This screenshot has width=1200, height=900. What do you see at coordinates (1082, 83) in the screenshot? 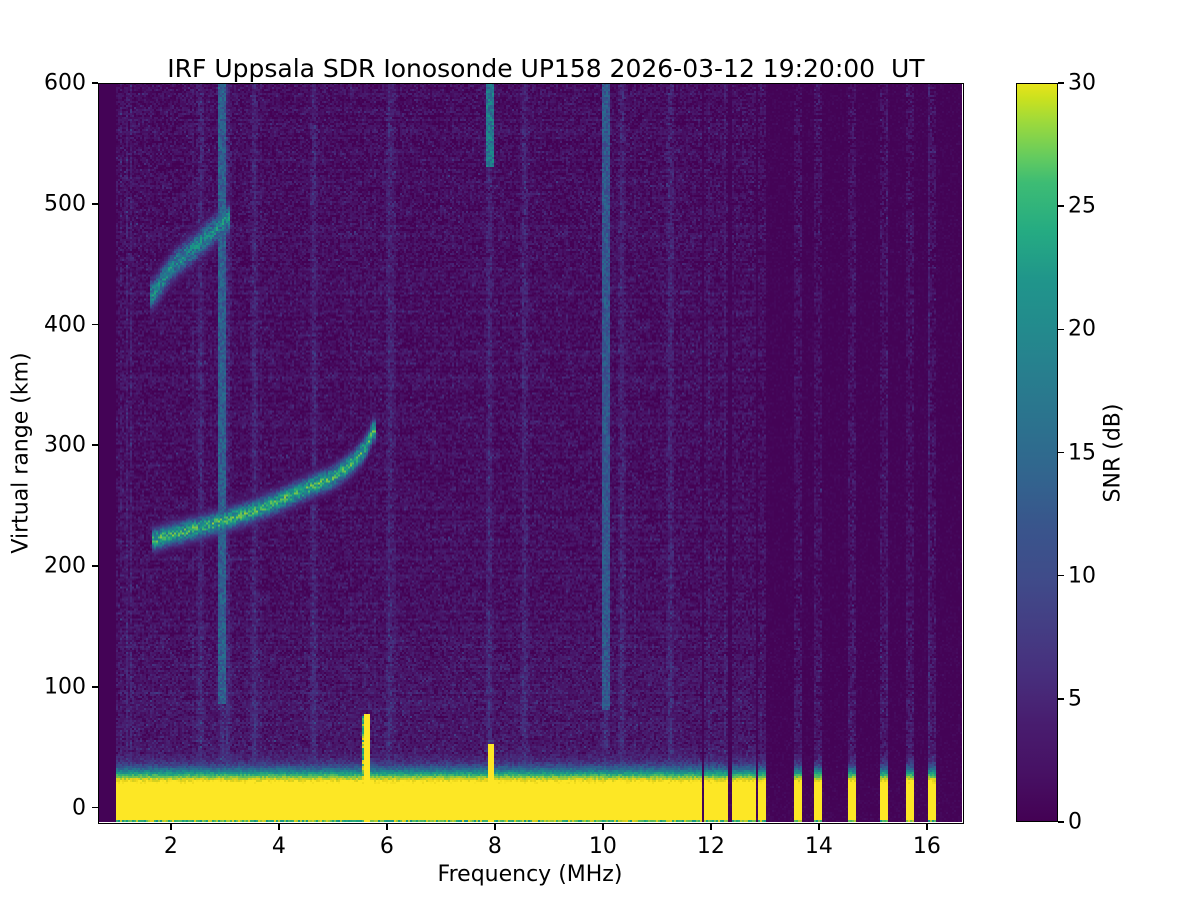
I see `colorbar-tick-label: 30` at bounding box center [1082, 83].